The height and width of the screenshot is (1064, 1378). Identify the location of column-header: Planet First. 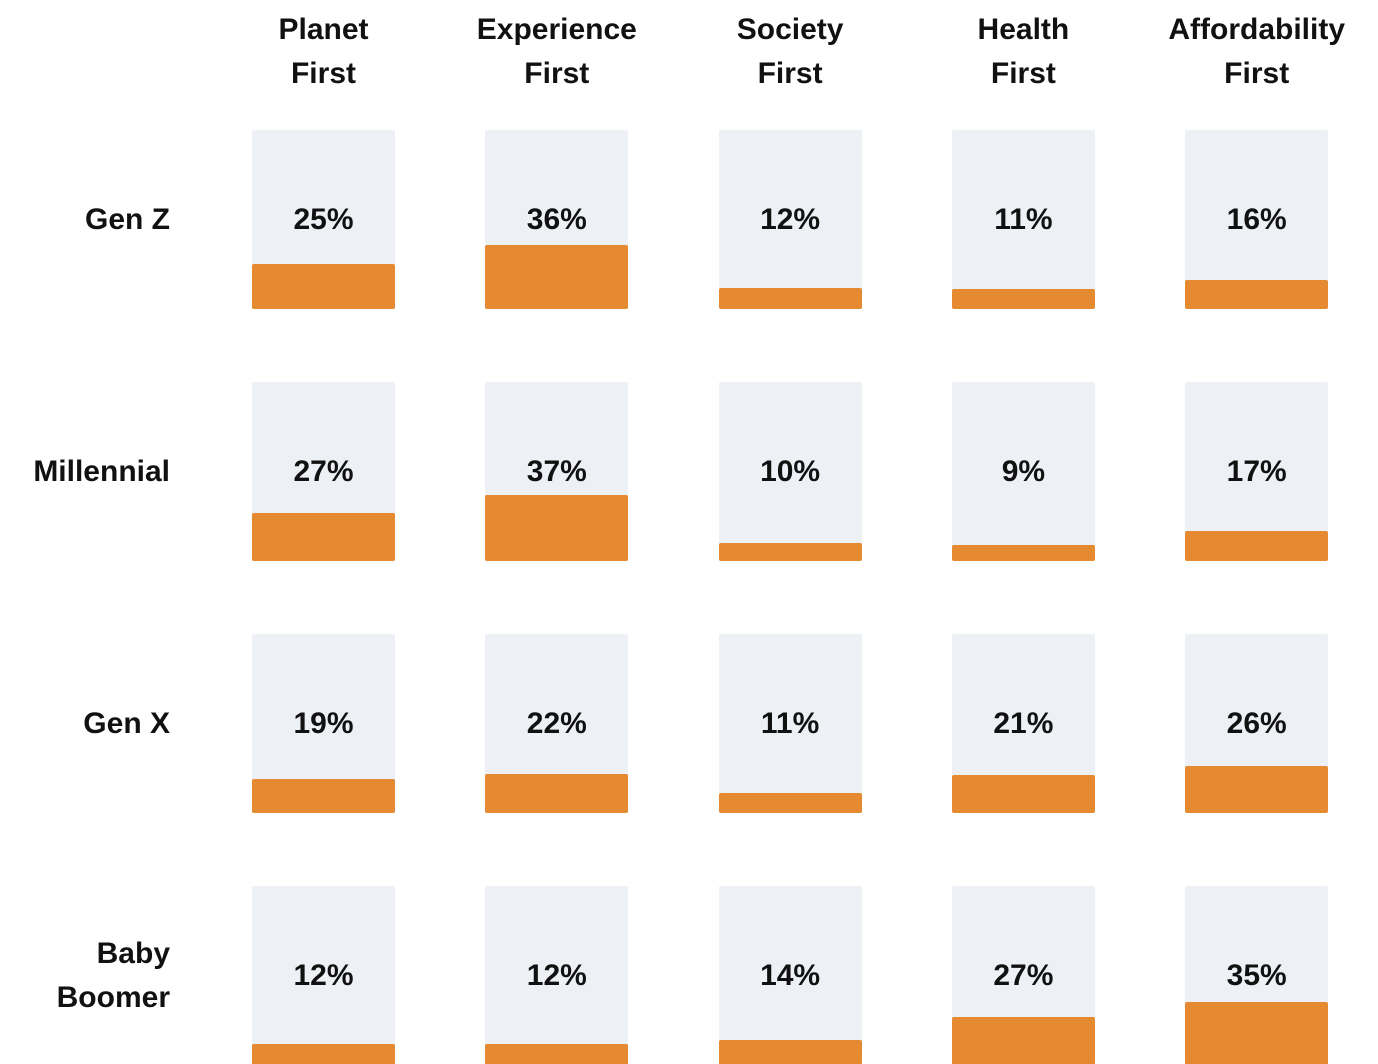
(323, 52).